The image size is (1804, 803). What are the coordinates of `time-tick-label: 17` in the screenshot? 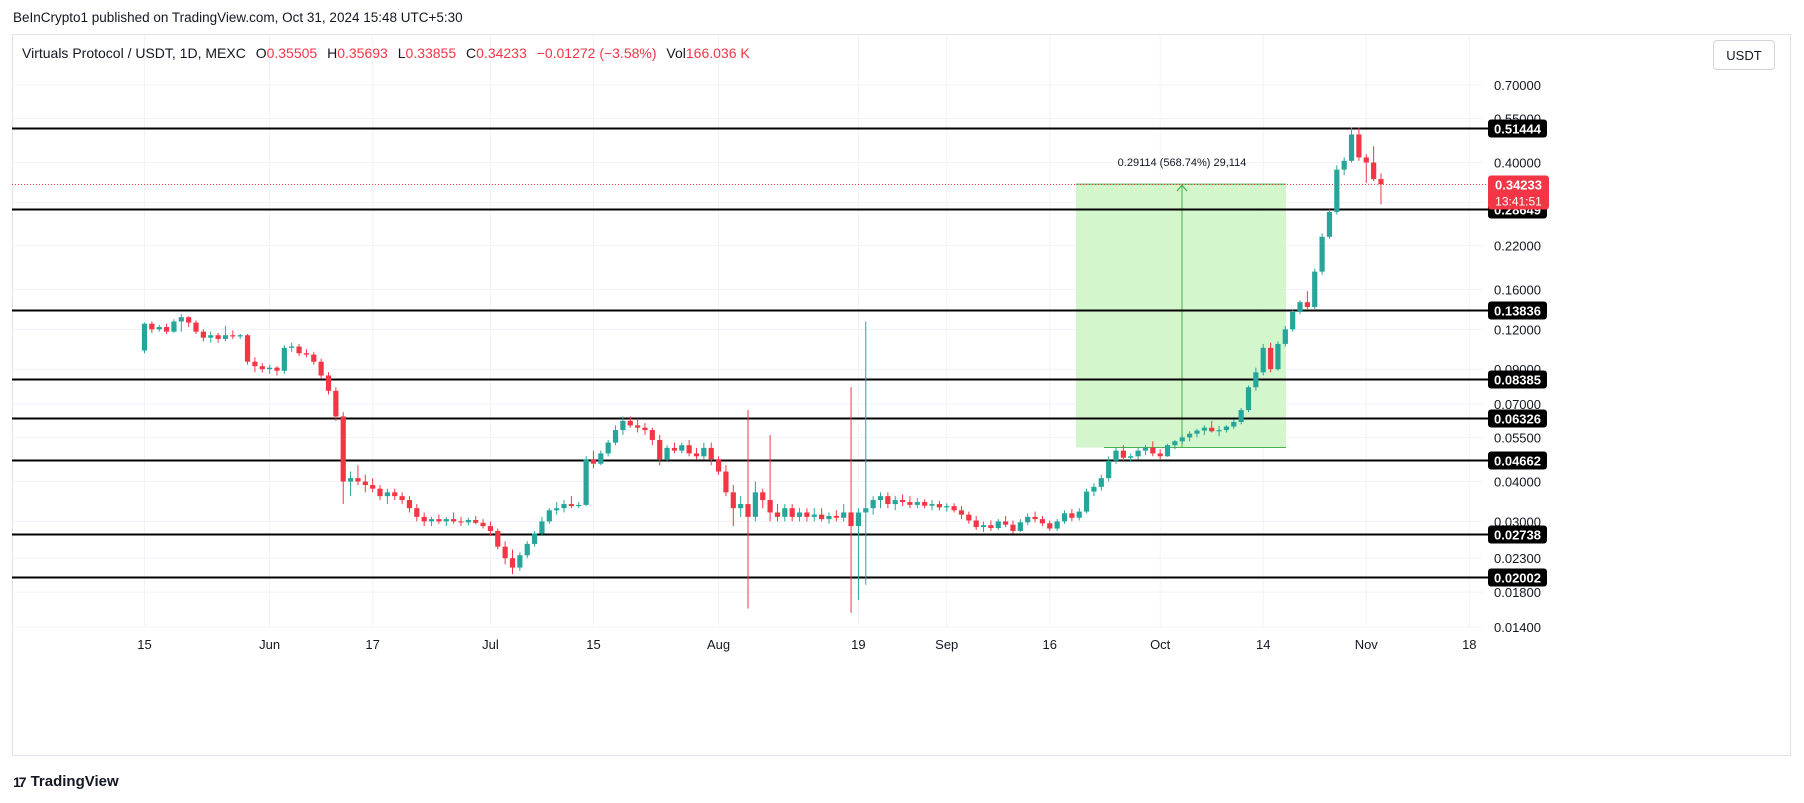 It's located at (372, 644).